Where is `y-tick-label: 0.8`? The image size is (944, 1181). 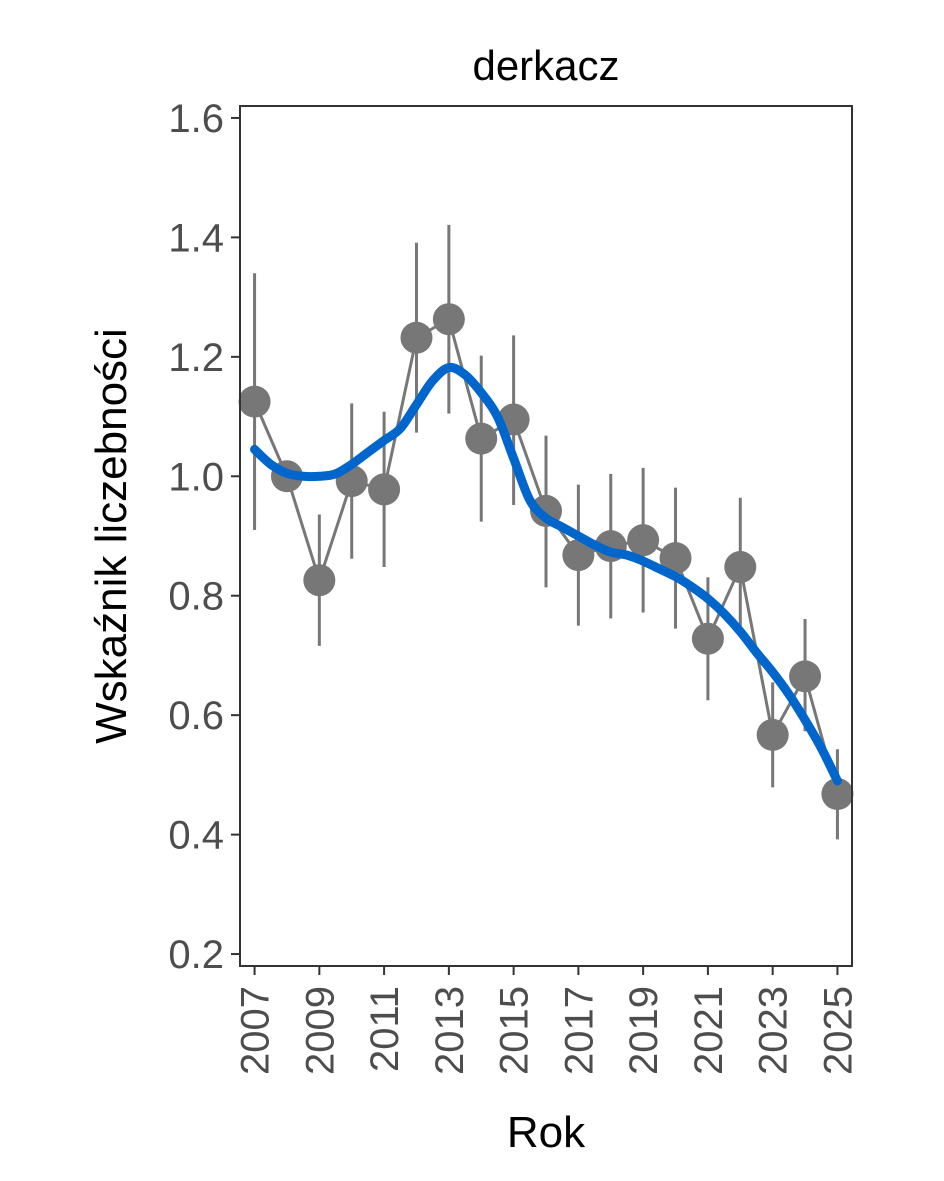 y-tick-label: 0.8 is located at coordinates (196, 597).